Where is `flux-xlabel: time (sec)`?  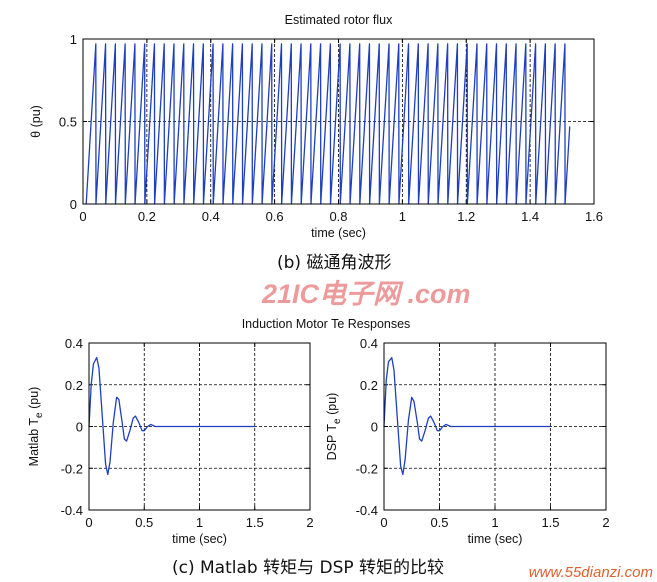
flux-xlabel: time (sec) is located at coordinates (338, 233).